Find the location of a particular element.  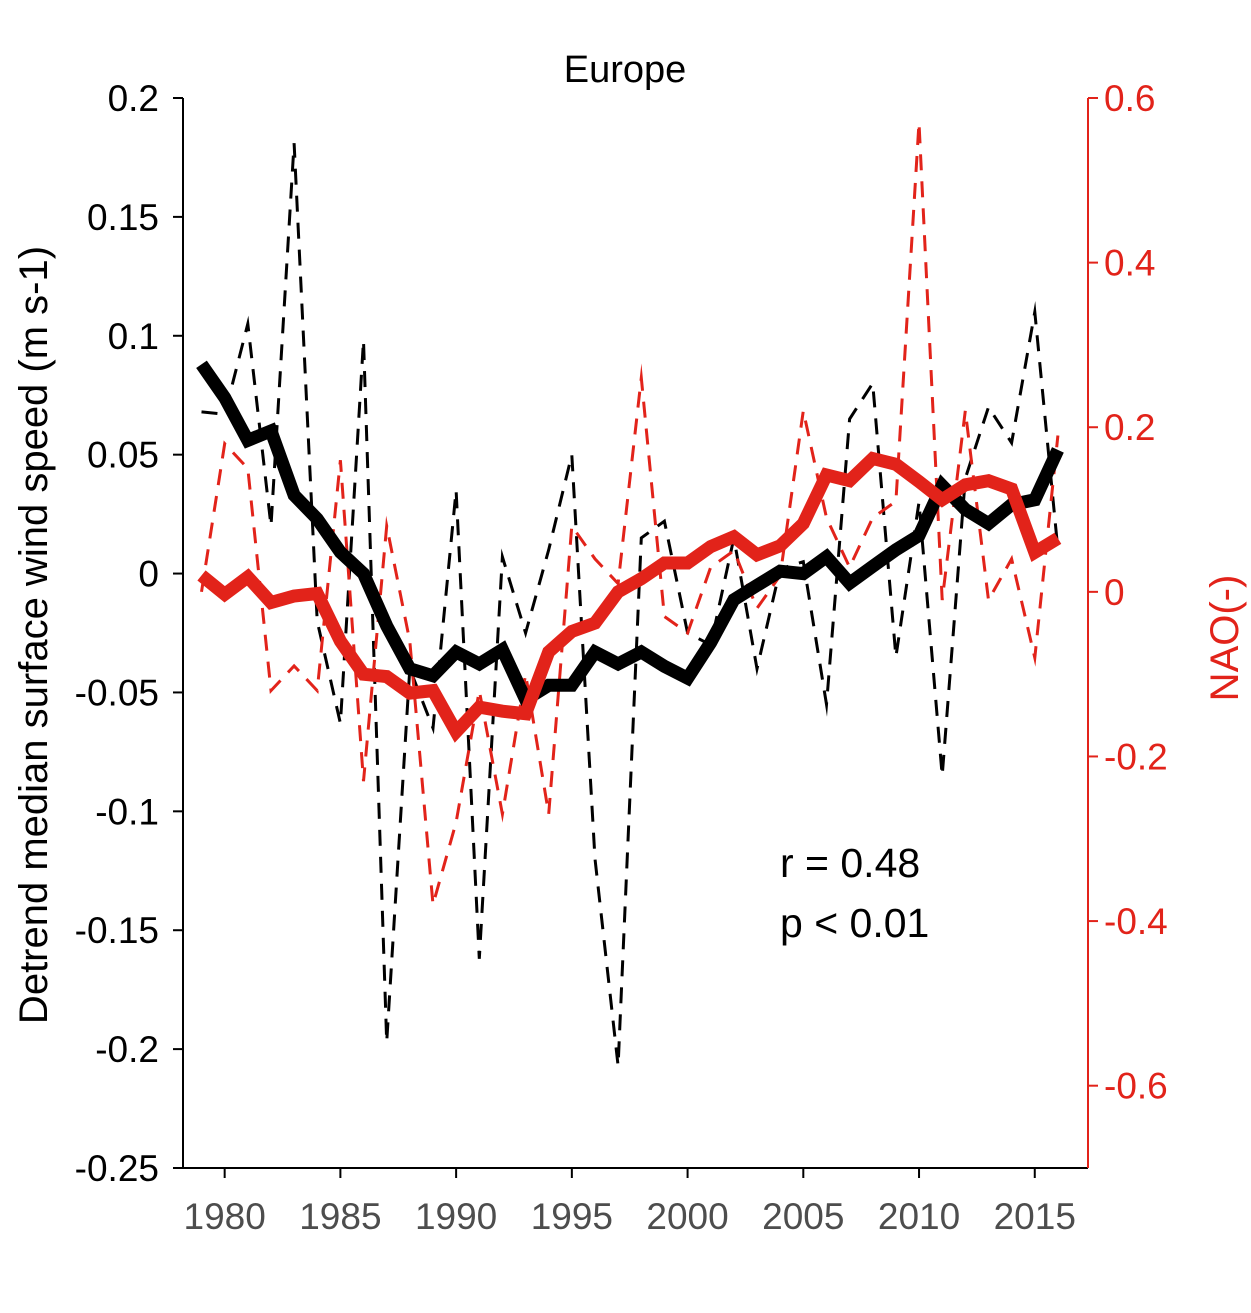

left-tick-label: -0.2 is located at coordinates (127, 1049).